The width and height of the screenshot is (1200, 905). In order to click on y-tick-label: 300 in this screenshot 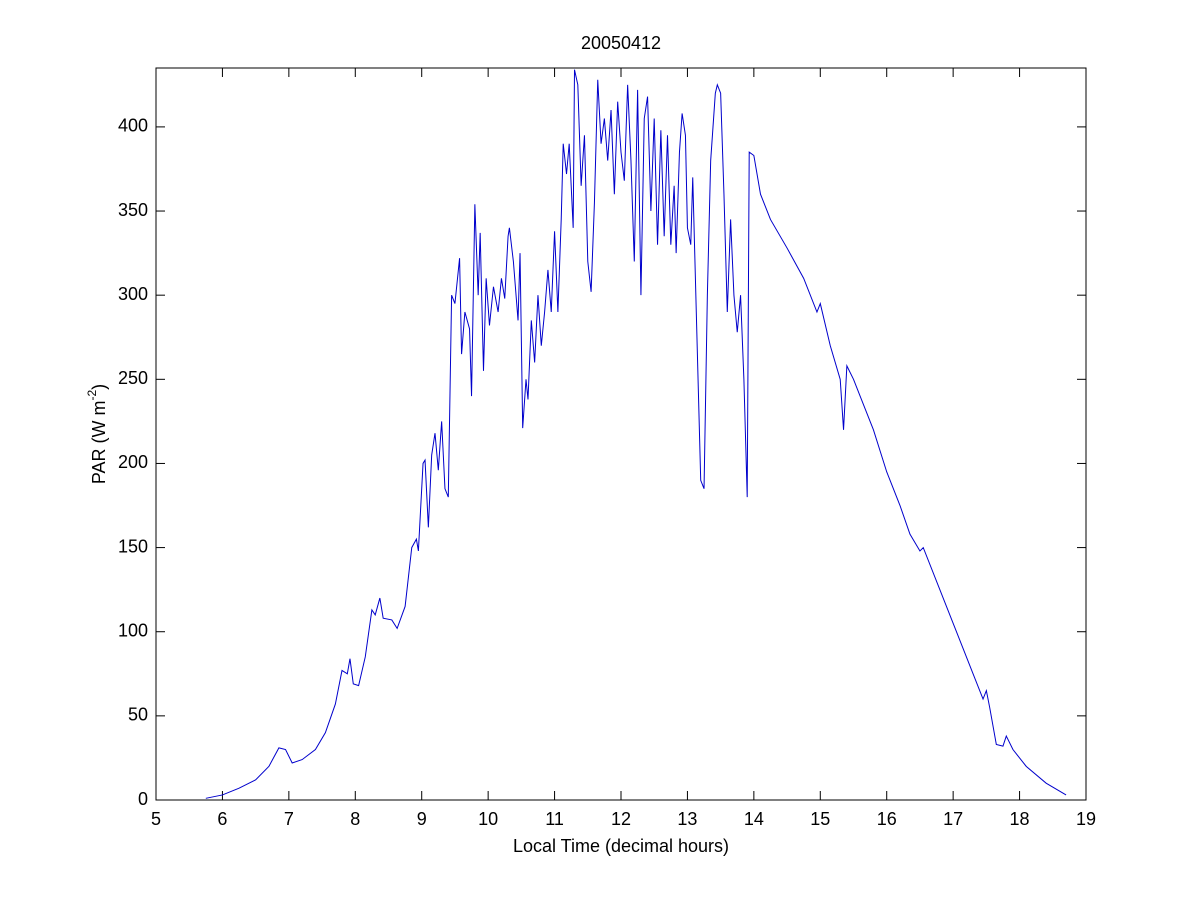, I will do `click(133, 294)`.